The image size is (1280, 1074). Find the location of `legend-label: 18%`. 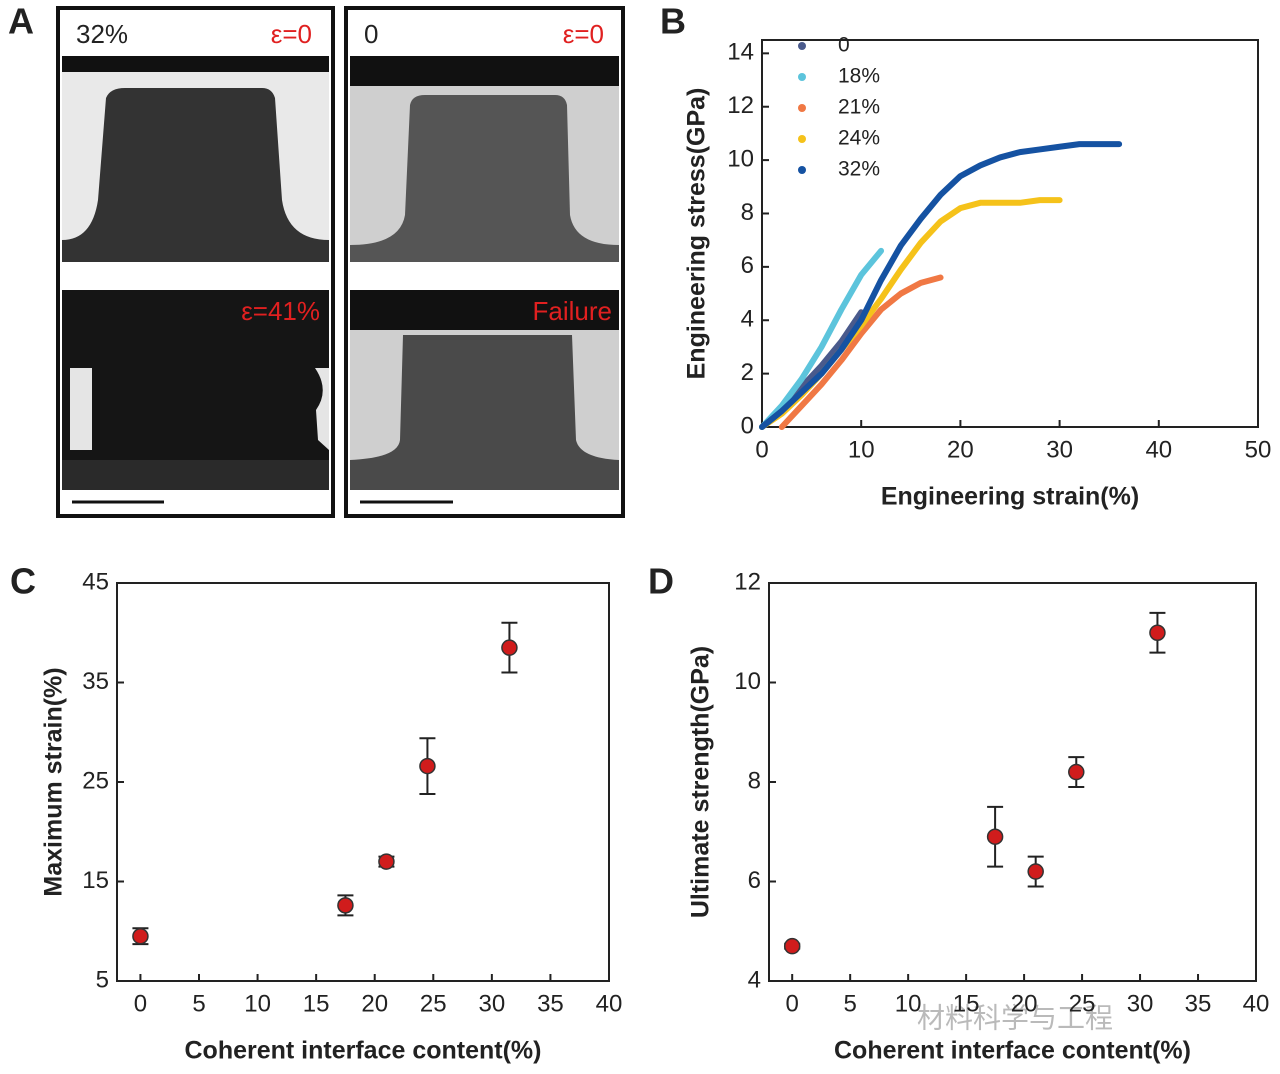

legend-label: 18% is located at coordinates (859, 76).